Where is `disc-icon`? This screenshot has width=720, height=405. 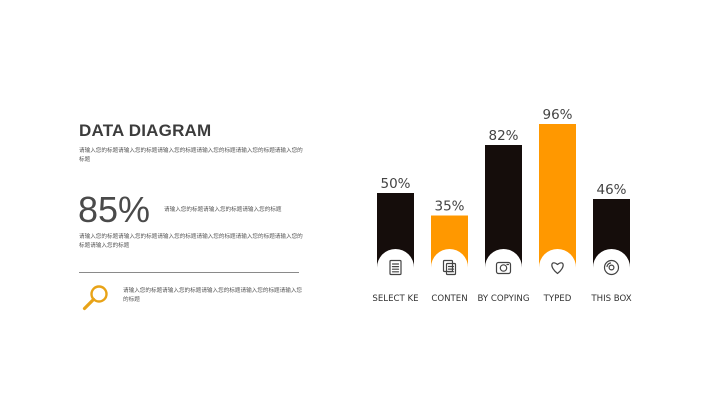
disc-icon is located at coordinates (611, 267).